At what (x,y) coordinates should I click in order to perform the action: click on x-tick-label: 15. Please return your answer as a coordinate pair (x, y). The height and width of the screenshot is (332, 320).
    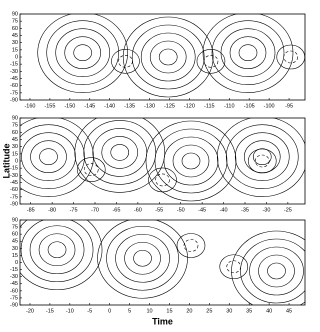
    Looking at the image, I should click on (169, 311).